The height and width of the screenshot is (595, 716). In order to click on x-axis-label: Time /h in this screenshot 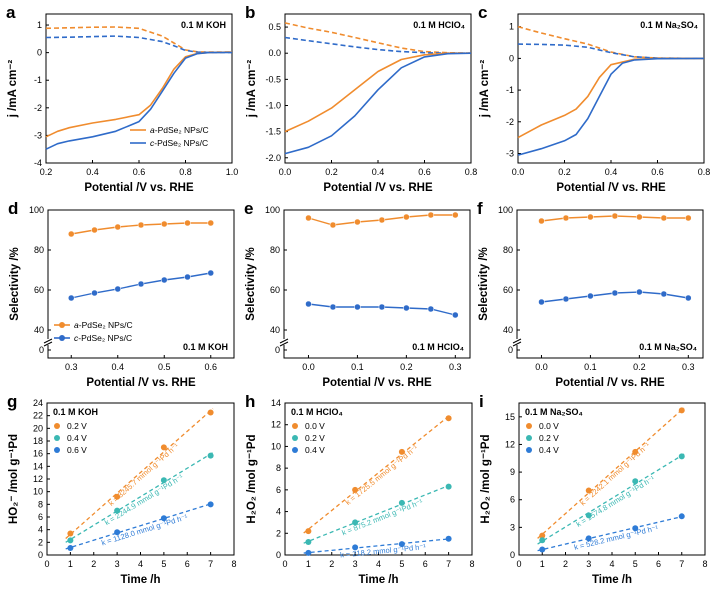, I will do `click(612, 580)`.